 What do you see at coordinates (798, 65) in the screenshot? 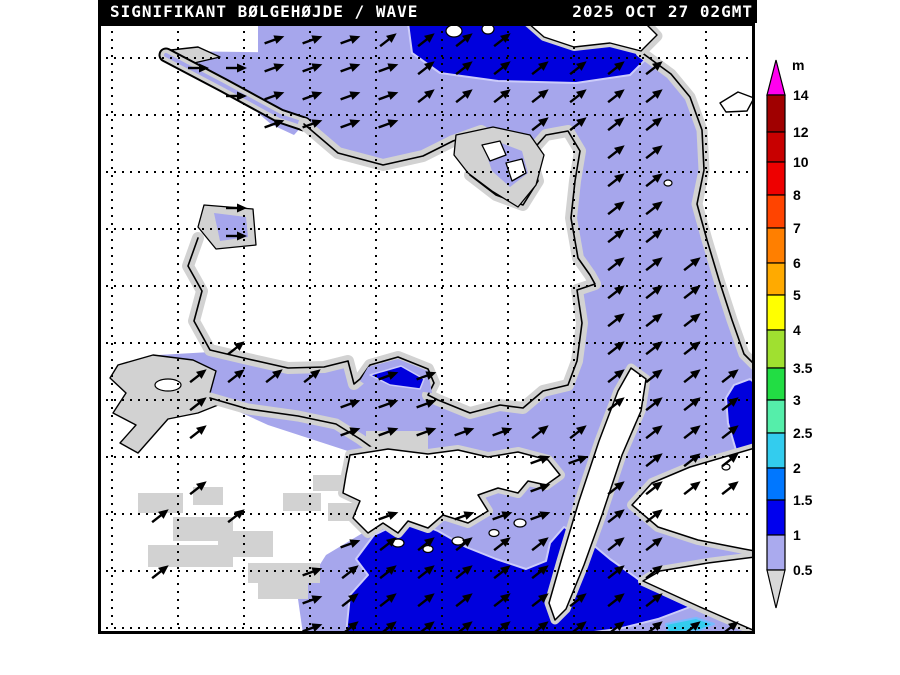
I see `colorbar-unit-label: m` at bounding box center [798, 65].